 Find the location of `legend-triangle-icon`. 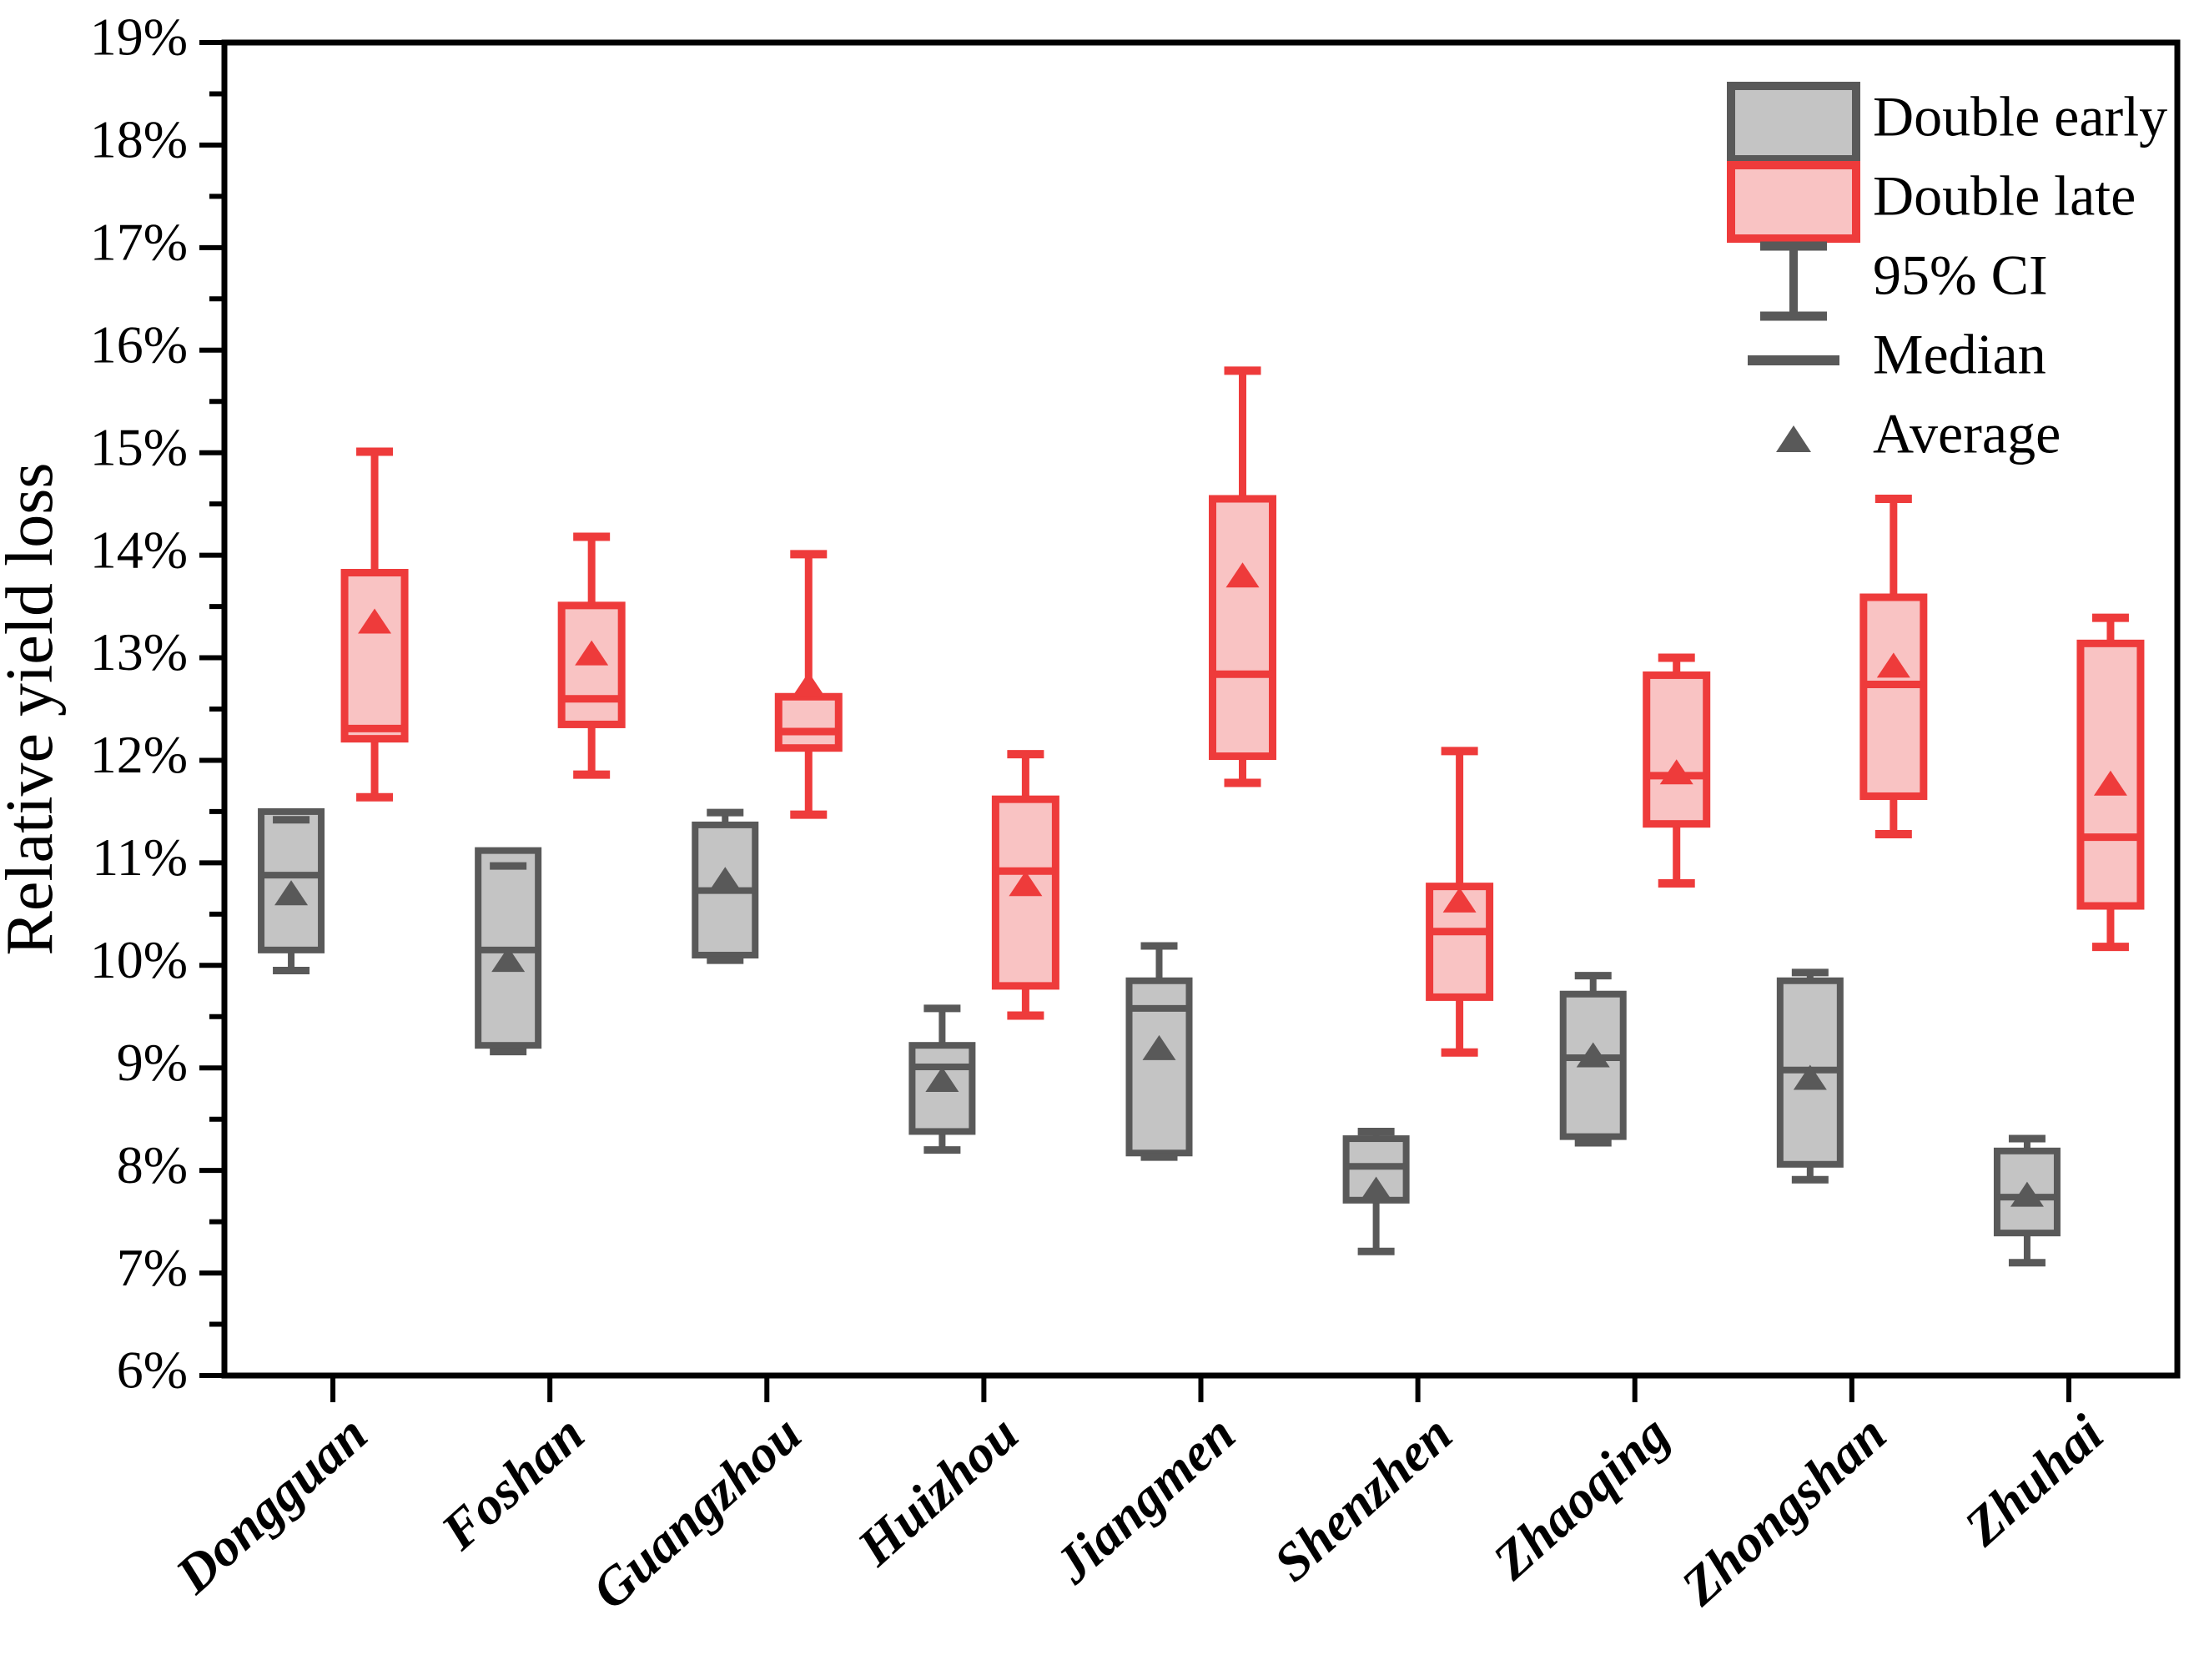

legend-triangle-icon is located at coordinates (1793, 438).